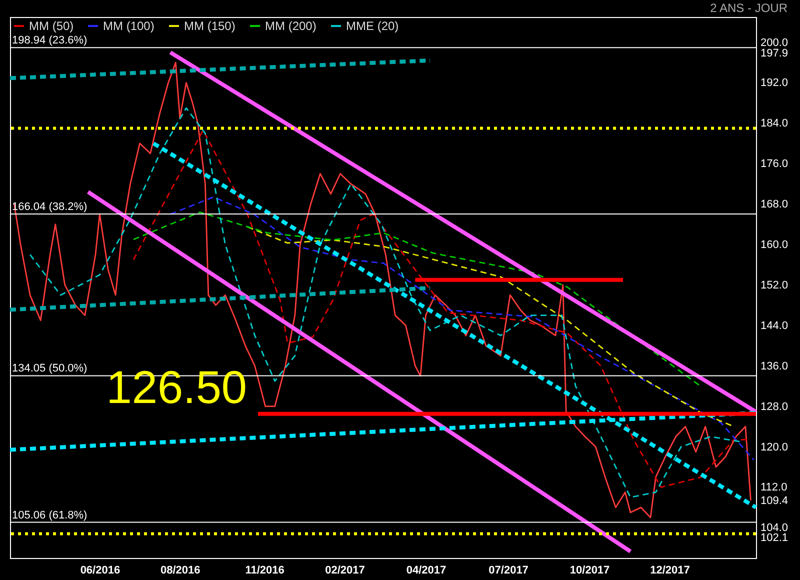  I want to click on ref-line-label: 198.94 (23.6%), so click(50, 40).